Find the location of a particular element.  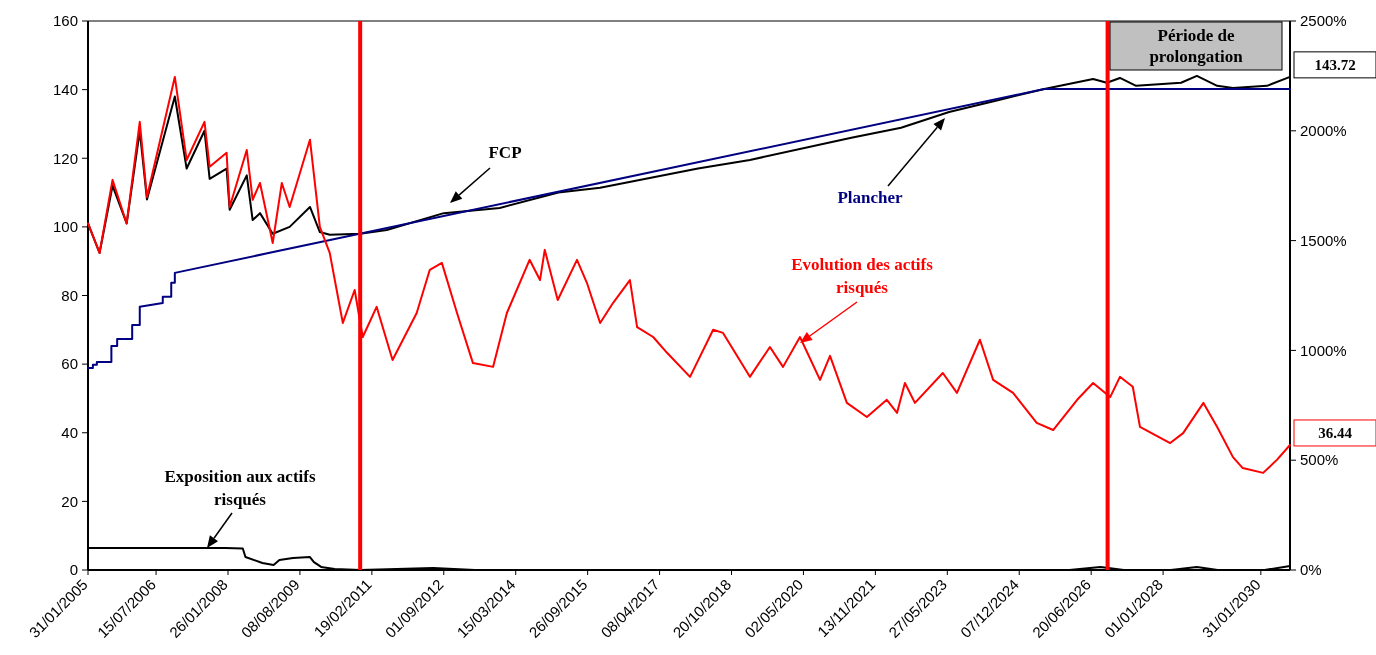

y-tick-label: 120 is located at coordinates (65, 158).